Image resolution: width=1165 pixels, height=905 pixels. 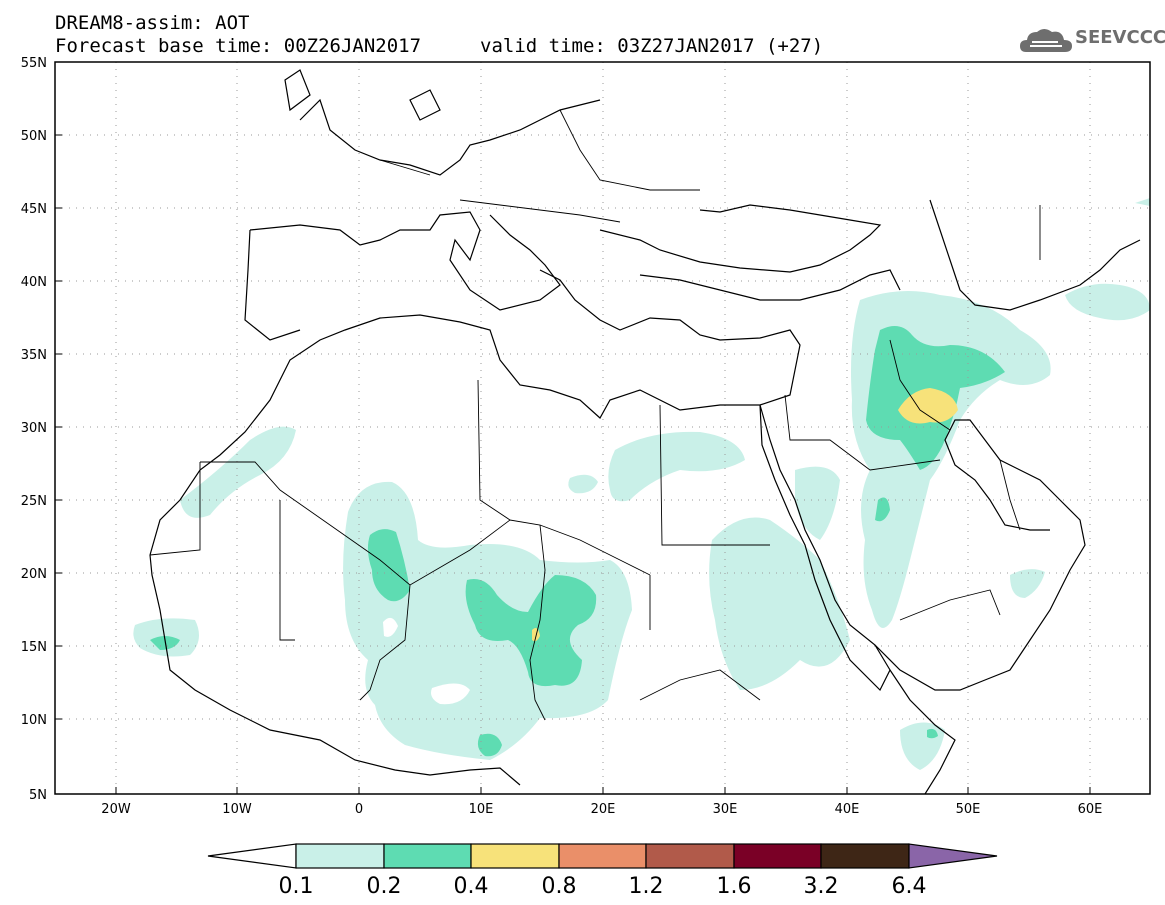 What do you see at coordinates (1090, 809) in the screenshot?
I see `lon-label: 60E` at bounding box center [1090, 809].